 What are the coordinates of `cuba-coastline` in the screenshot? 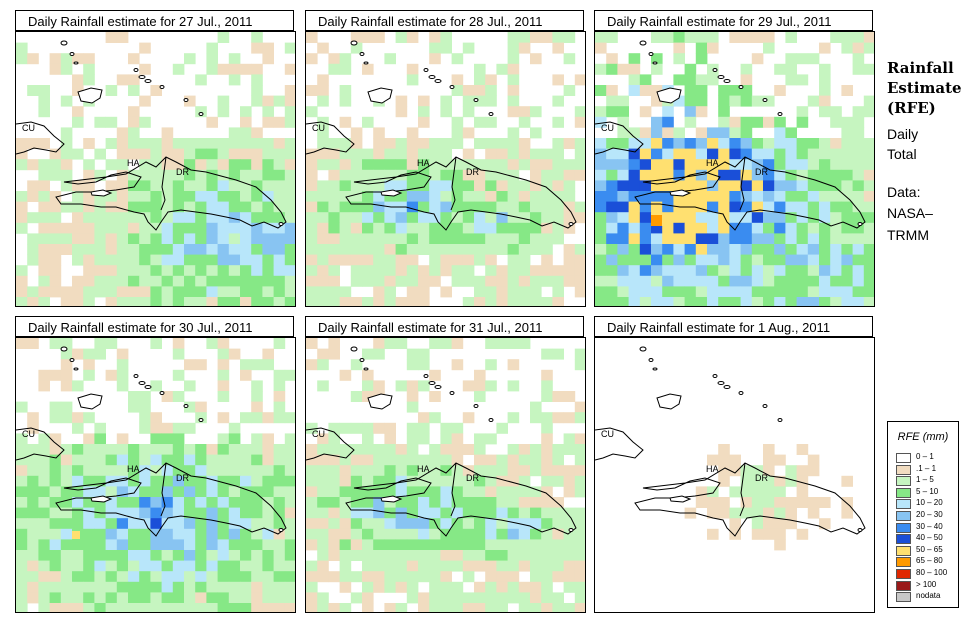 It's located at (40, 444).